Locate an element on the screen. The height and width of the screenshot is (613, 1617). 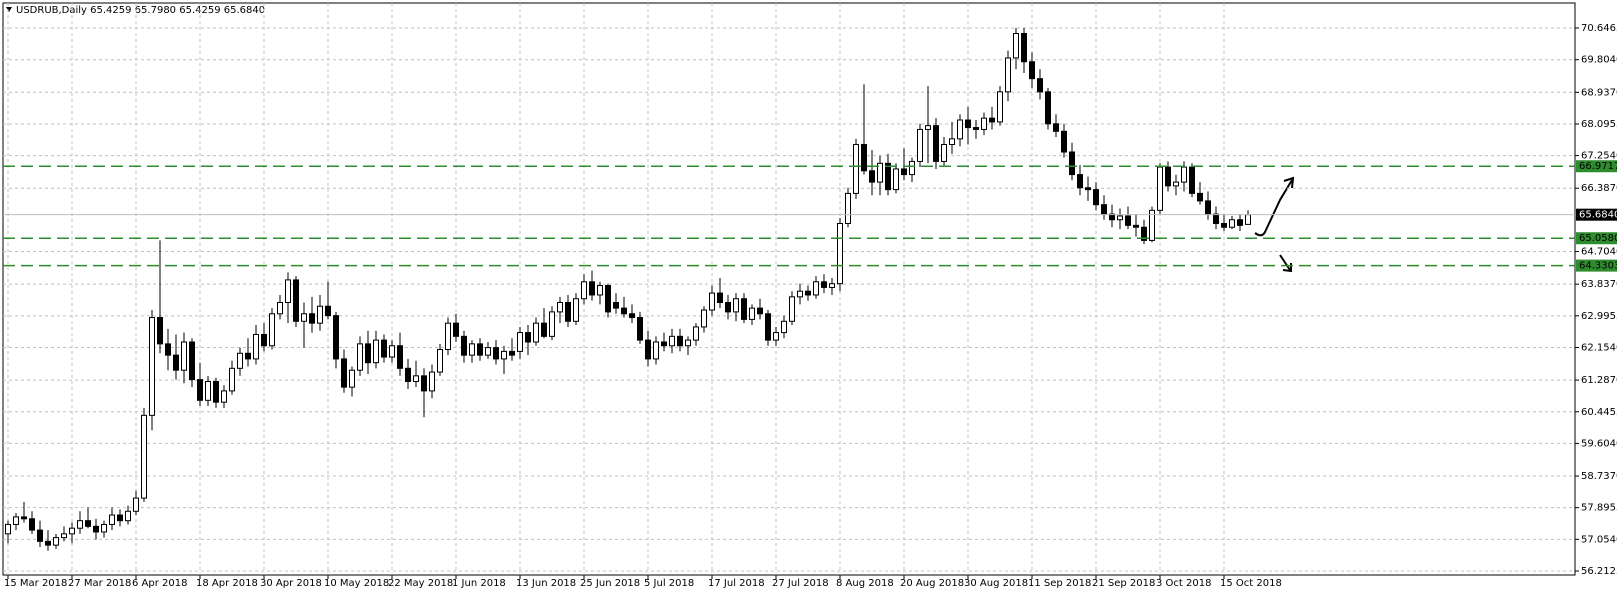
y-tick-label: 67.2540 is located at coordinates (1599, 156).